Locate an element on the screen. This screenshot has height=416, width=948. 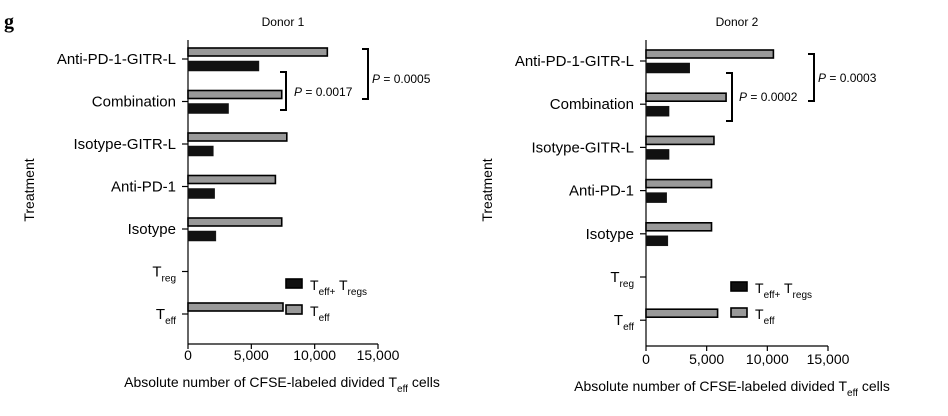
chart-title: Donor 2 is located at coordinates (737, 22).